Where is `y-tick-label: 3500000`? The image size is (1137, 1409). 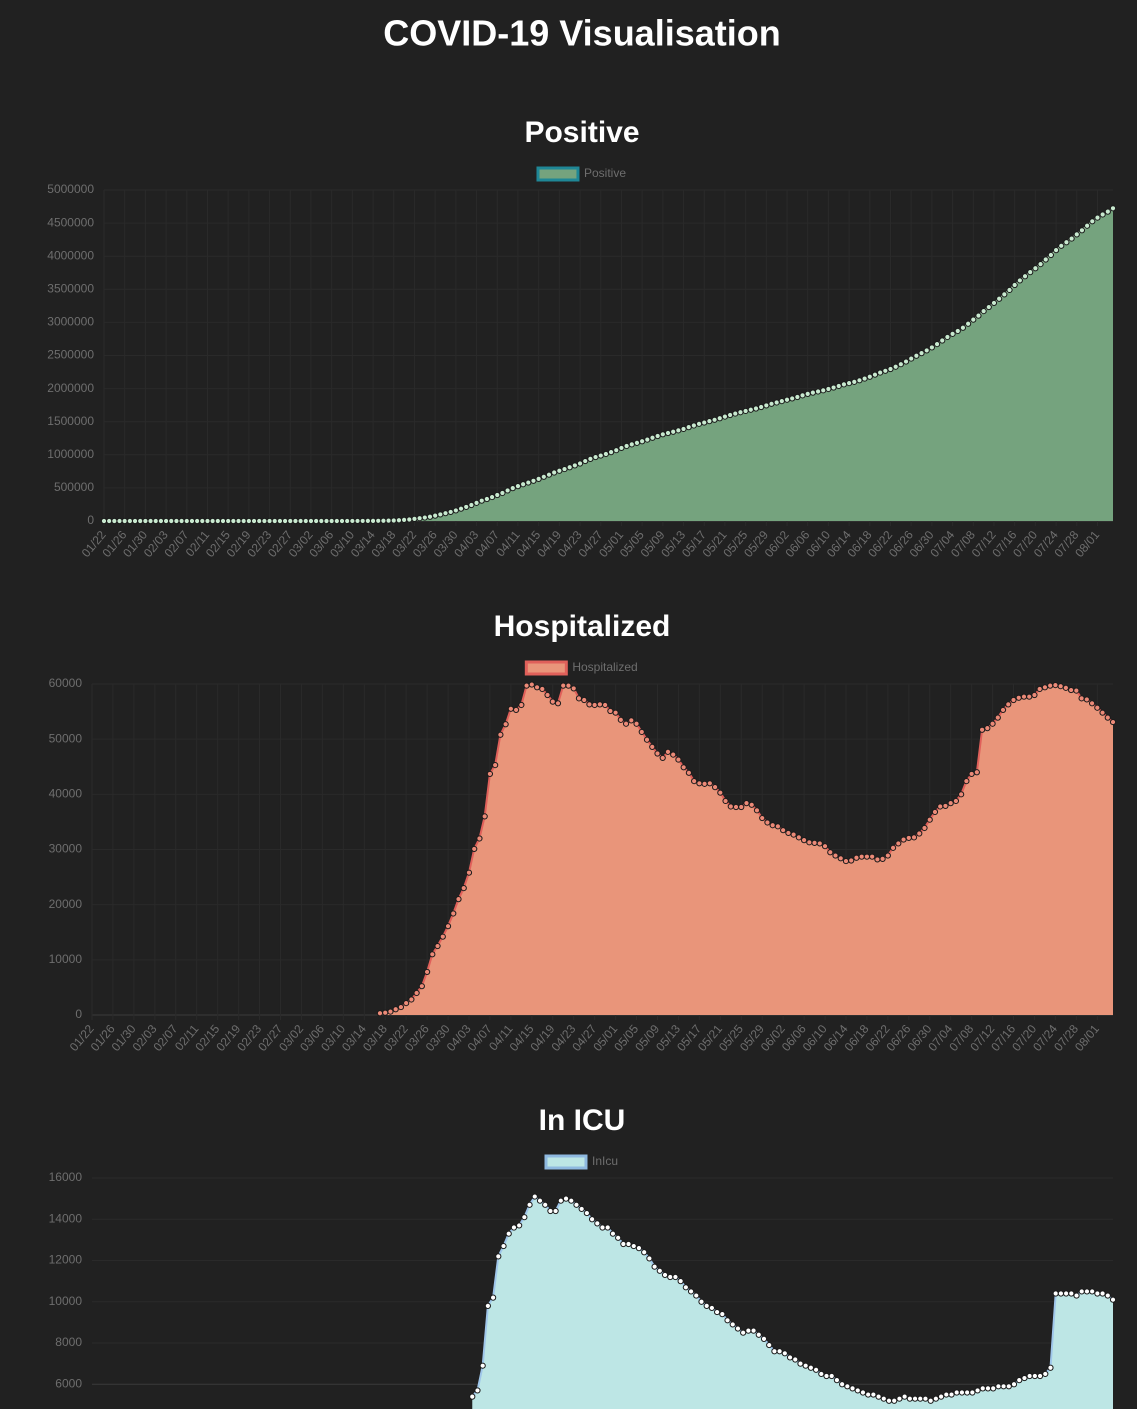
y-tick-label: 3500000 is located at coordinates (70, 288).